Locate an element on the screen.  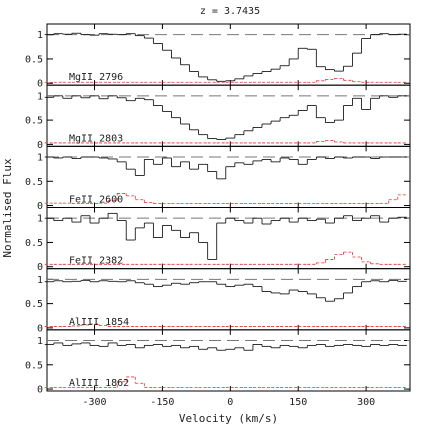
line-label: AlIII 1862 is located at coordinates (99, 383).